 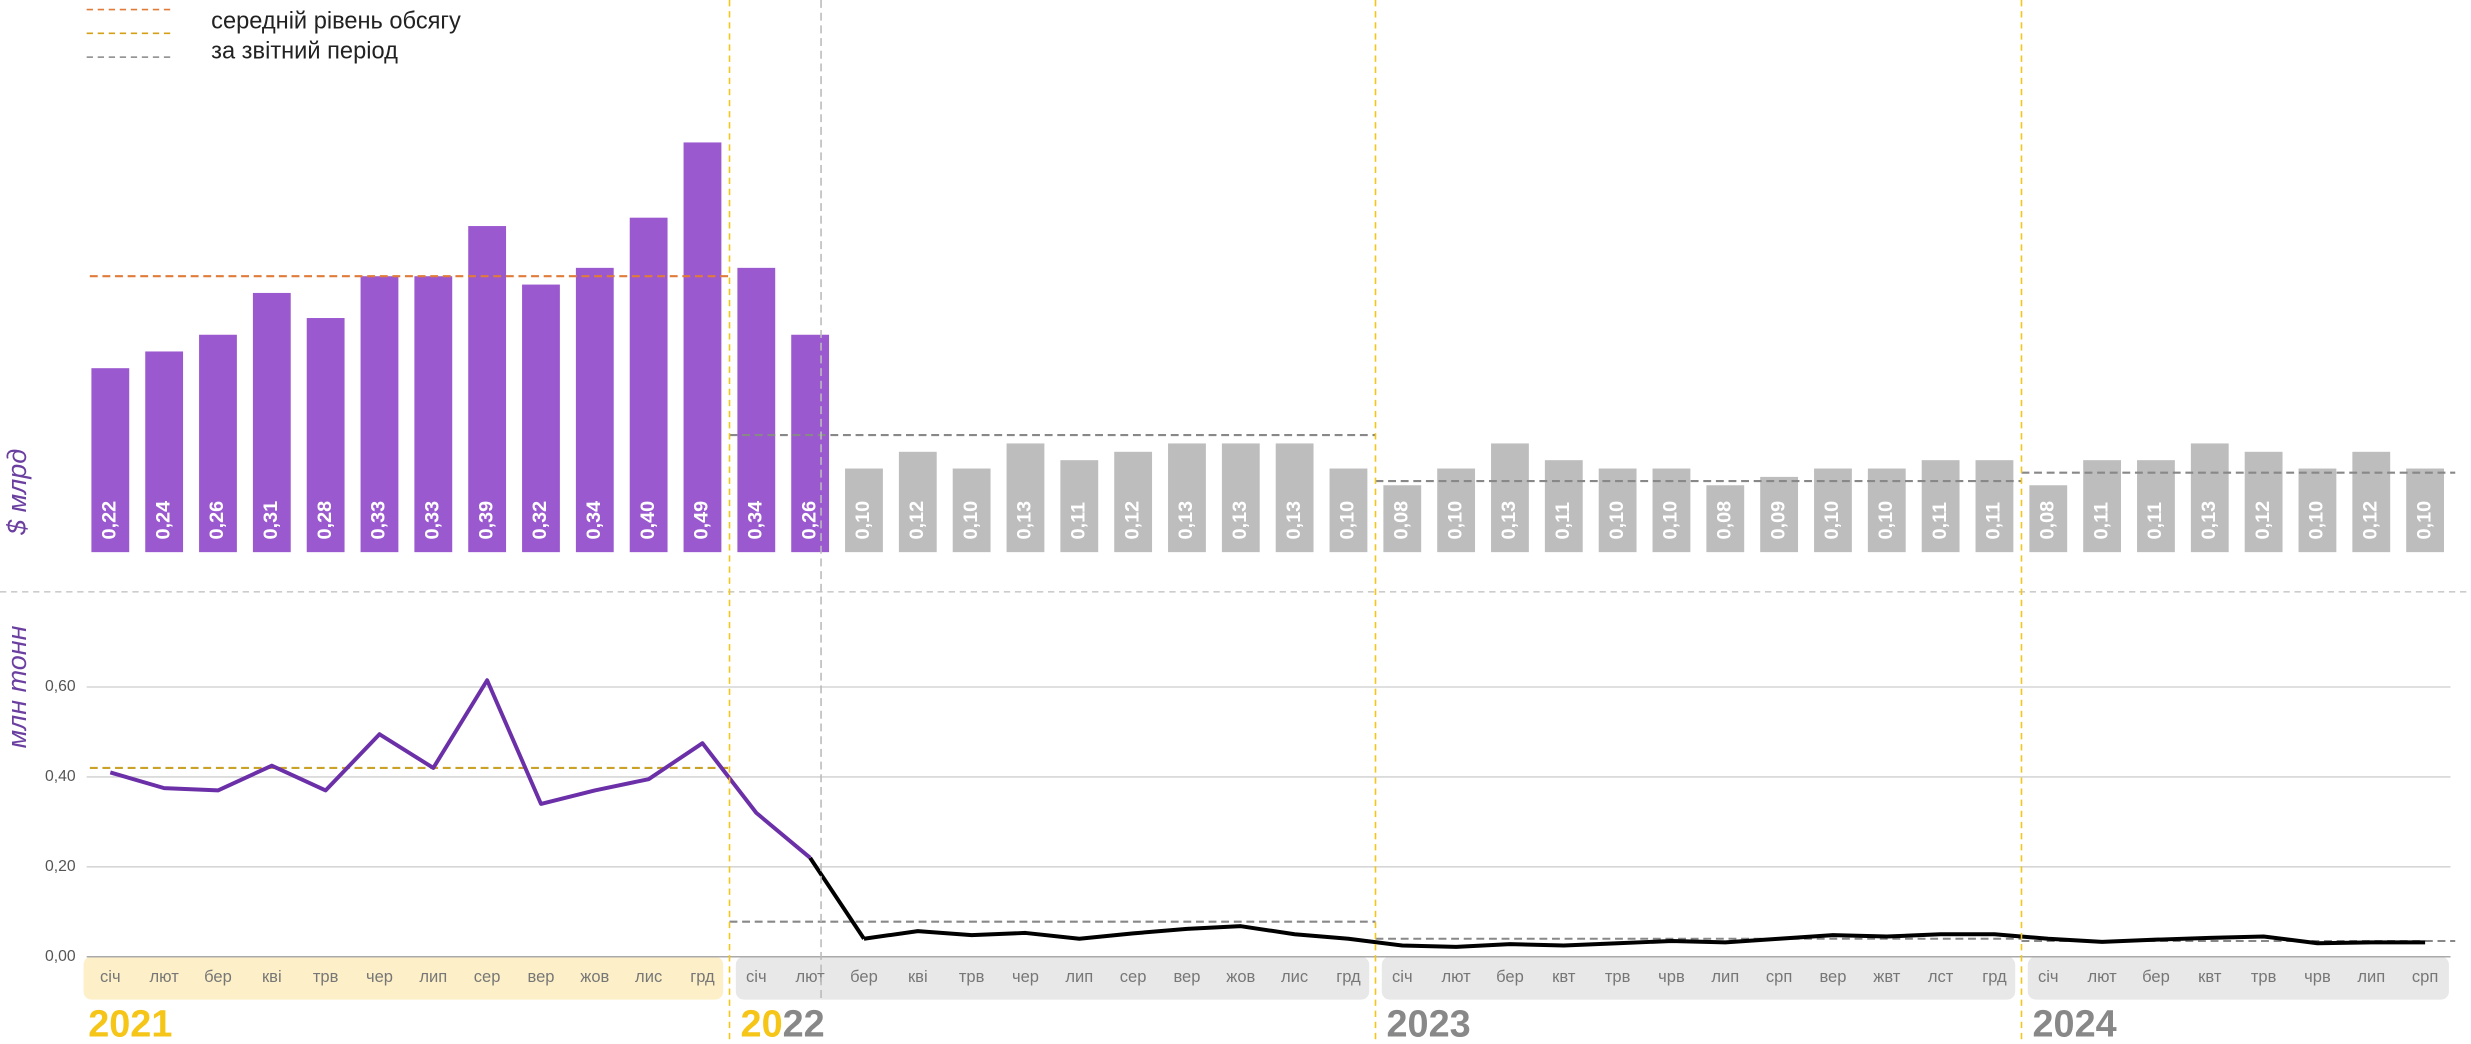 I want to click on x-tick-label: чрв, so click(x=2317, y=976).